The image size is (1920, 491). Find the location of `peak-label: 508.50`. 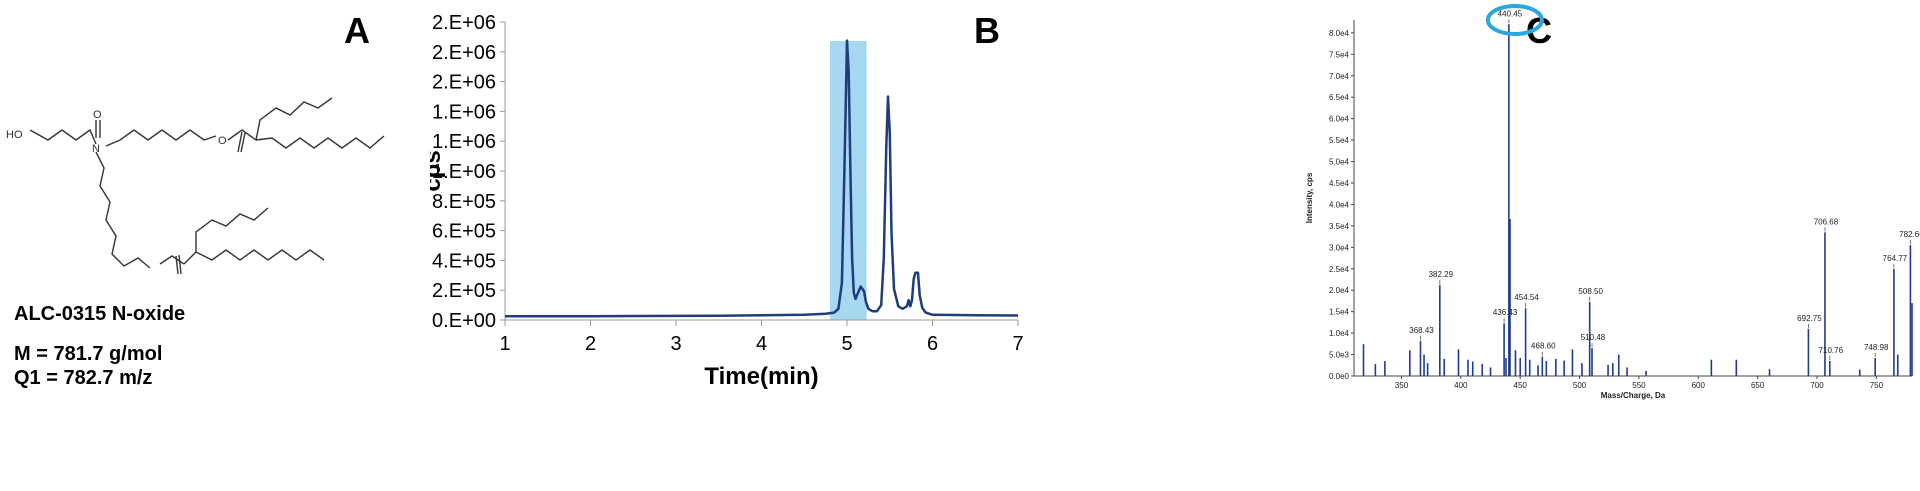

peak-label: 508.50 is located at coordinates (1590, 291).